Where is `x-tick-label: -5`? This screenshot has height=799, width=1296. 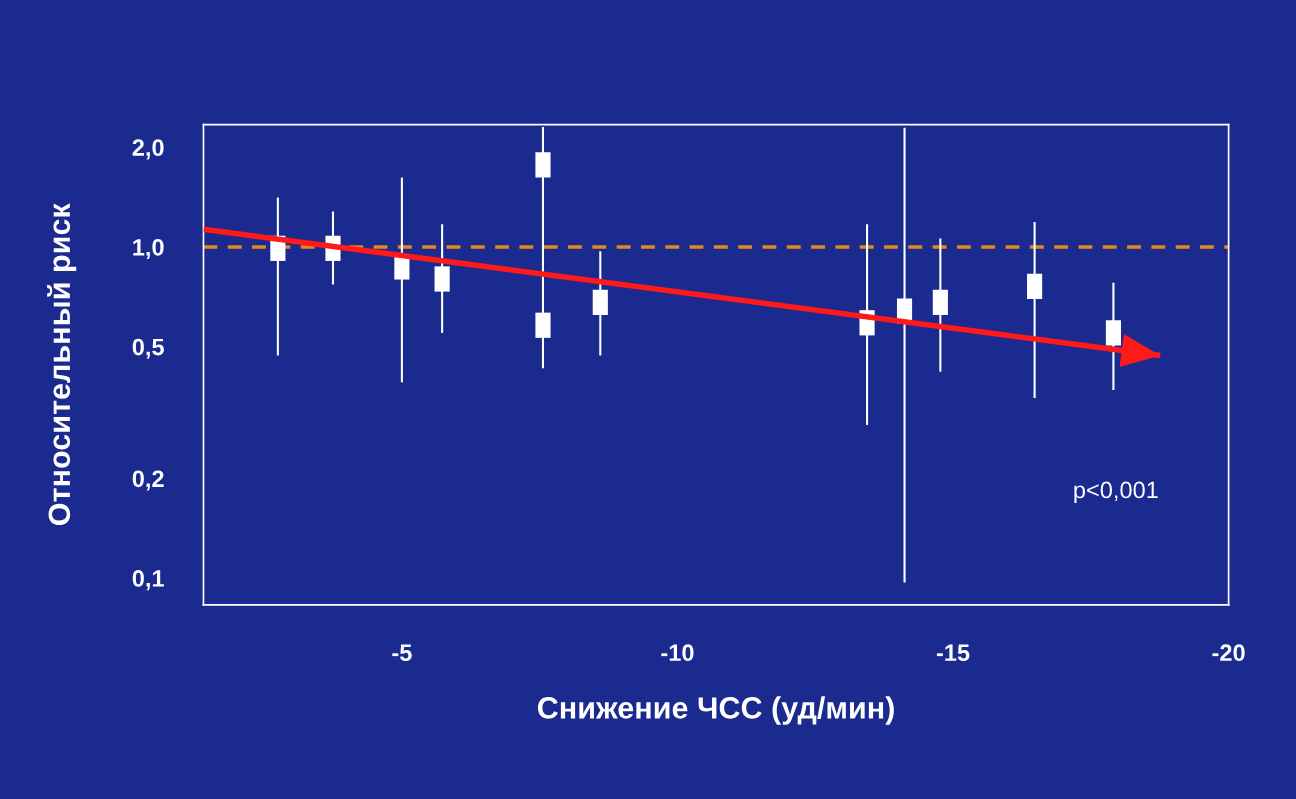 x-tick-label: -5 is located at coordinates (402, 653).